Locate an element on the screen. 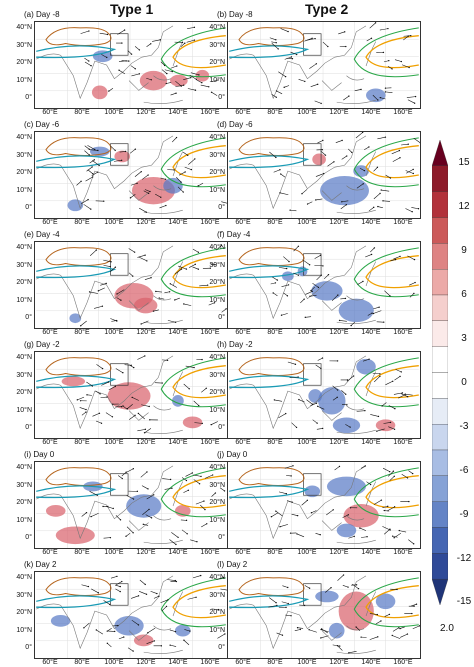 The width and height of the screenshot is (474, 667). lon-tick-label: 100°E is located at coordinates (114, 332).